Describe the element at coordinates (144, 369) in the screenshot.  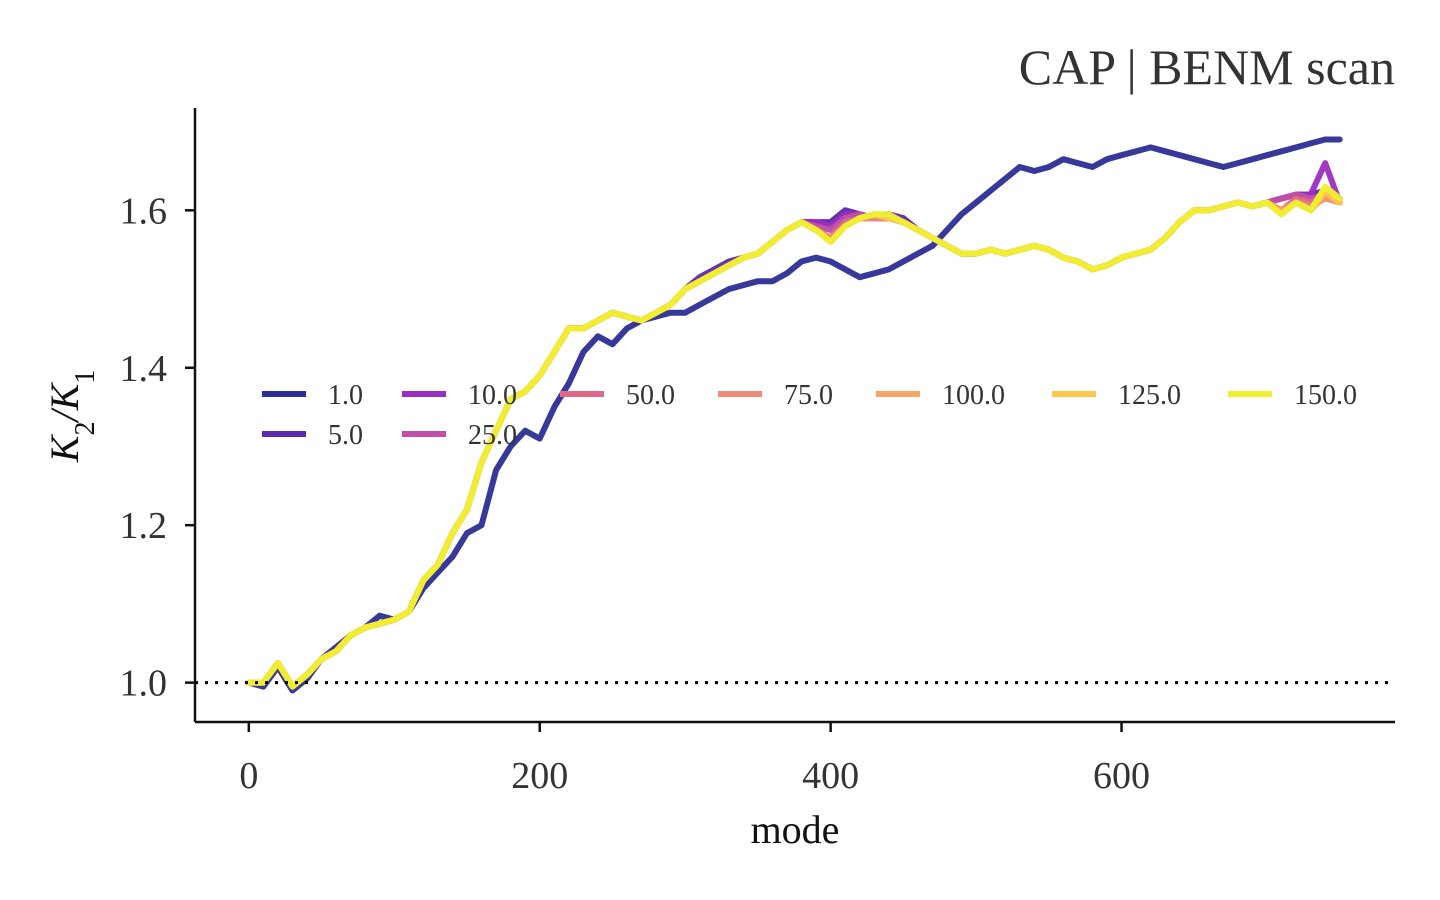
I see `y-tick-label: 1.4` at that location.